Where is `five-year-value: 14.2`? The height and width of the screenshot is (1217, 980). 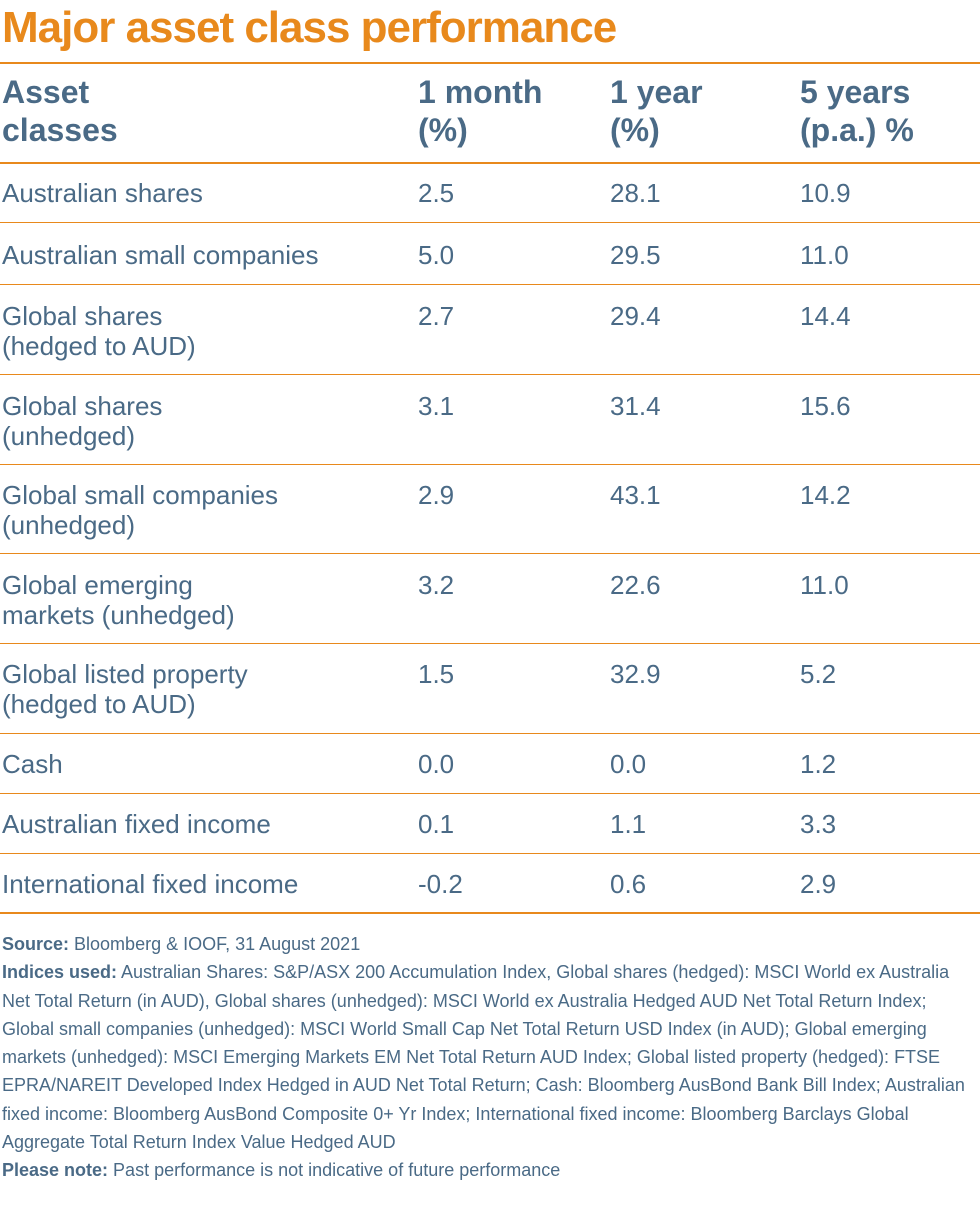
five-year-value: 14.2 is located at coordinates (825, 495).